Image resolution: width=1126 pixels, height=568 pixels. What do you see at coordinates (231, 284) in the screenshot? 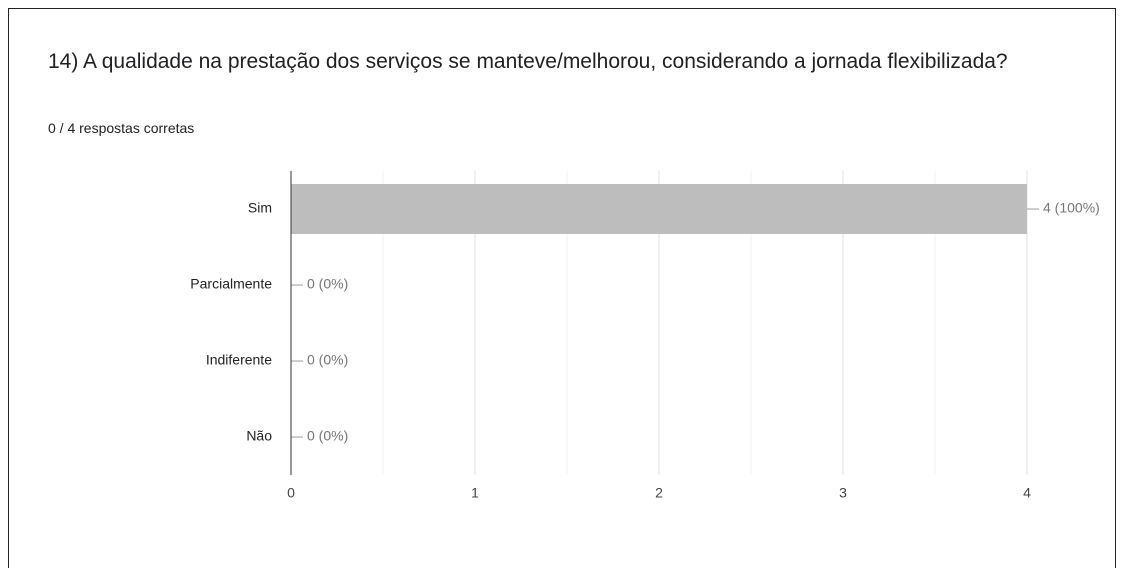
I see `y-tick-label: Parcialmente` at bounding box center [231, 284].